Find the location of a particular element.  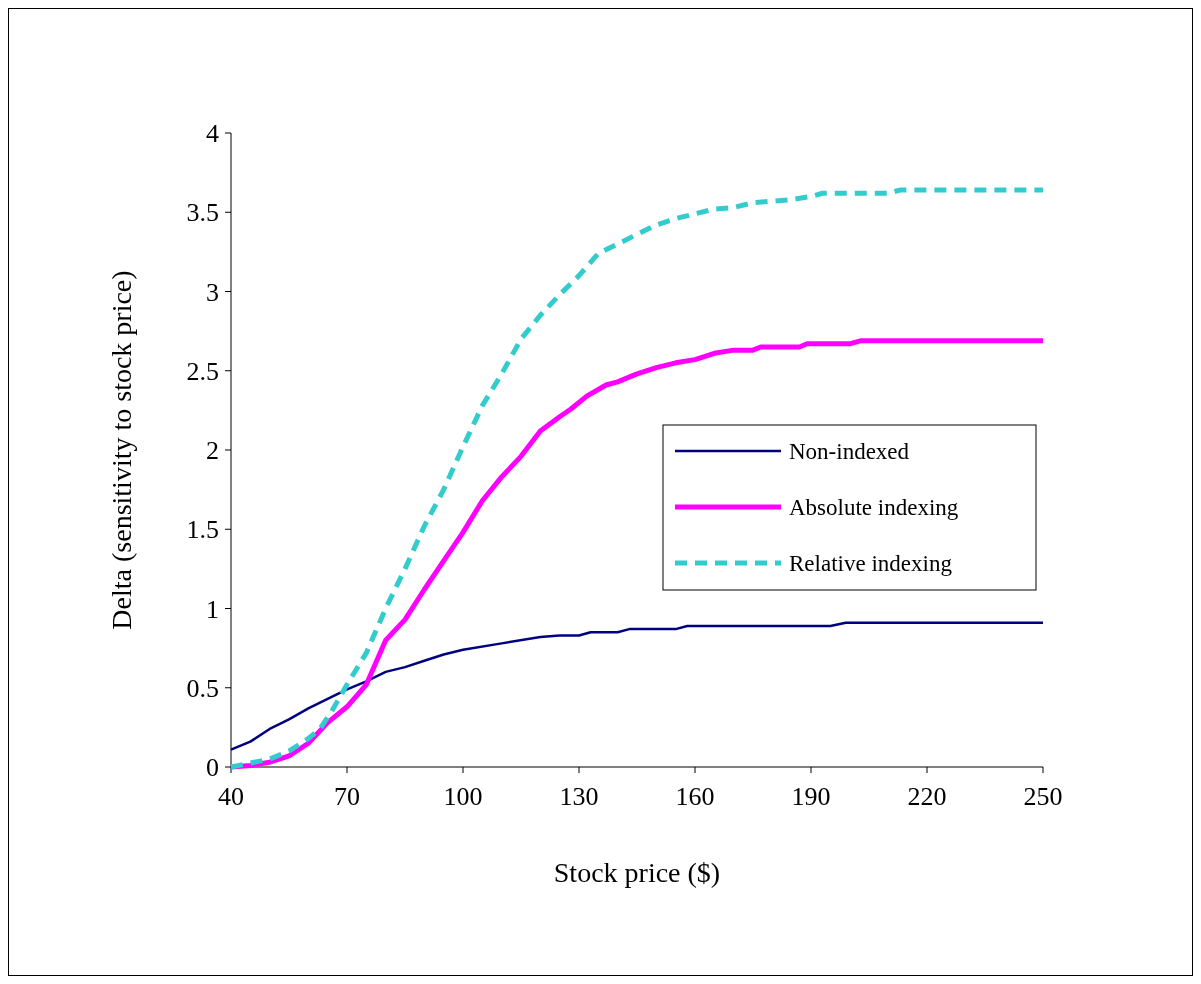

legend-label: Non-indexed is located at coordinates (849, 452).